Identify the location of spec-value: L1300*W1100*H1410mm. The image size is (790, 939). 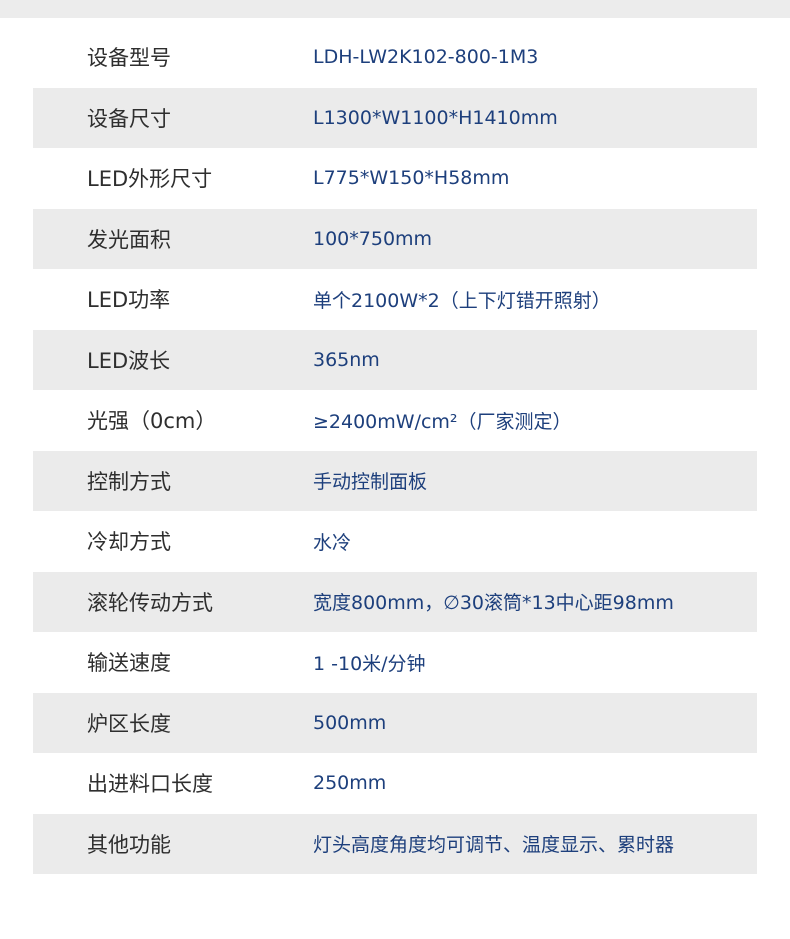
(435, 117).